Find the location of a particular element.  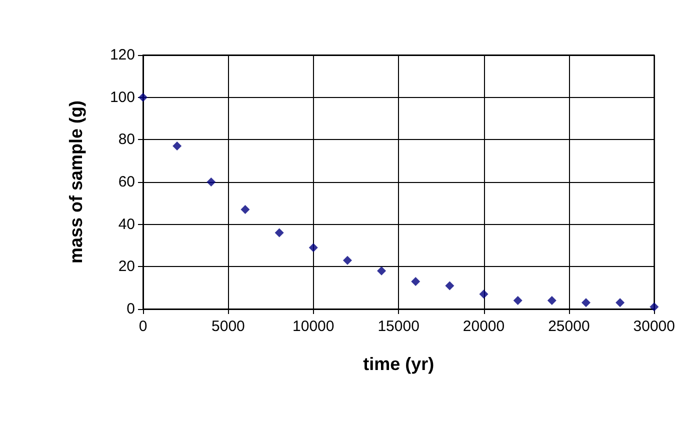

x-tick-label: 5000 is located at coordinates (228, 326).